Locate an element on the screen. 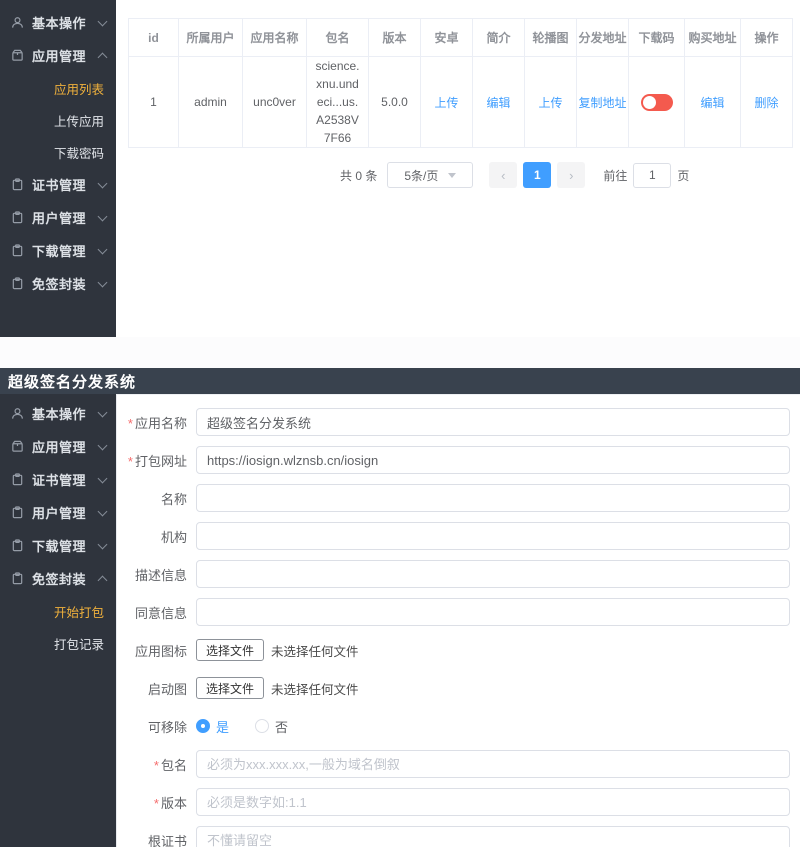 This screenshot has width=800, height=847. col-app-name: 应用名称 is located at coordinates (274, 37).